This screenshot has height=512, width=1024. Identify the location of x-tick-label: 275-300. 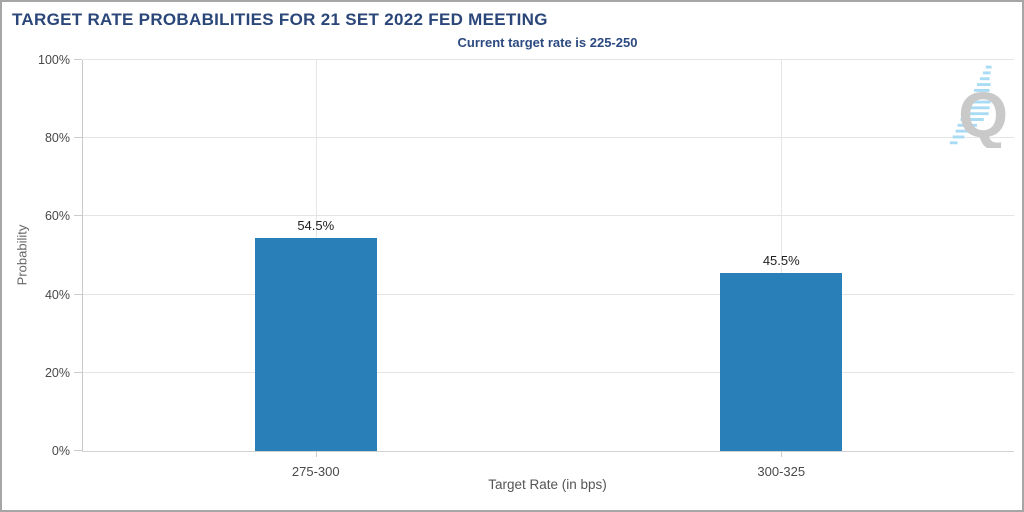
(315, 471).